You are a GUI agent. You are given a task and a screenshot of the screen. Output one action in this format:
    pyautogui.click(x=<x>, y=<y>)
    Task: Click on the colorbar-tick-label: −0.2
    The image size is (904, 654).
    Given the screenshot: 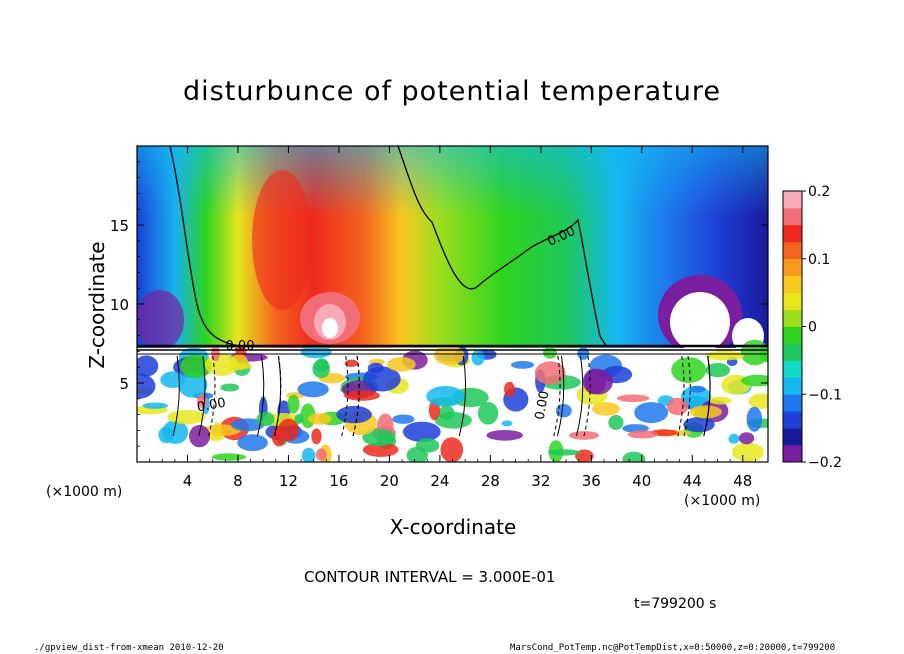 What is the action you would take?
    pyautogui.click(x=825, y=463)
    